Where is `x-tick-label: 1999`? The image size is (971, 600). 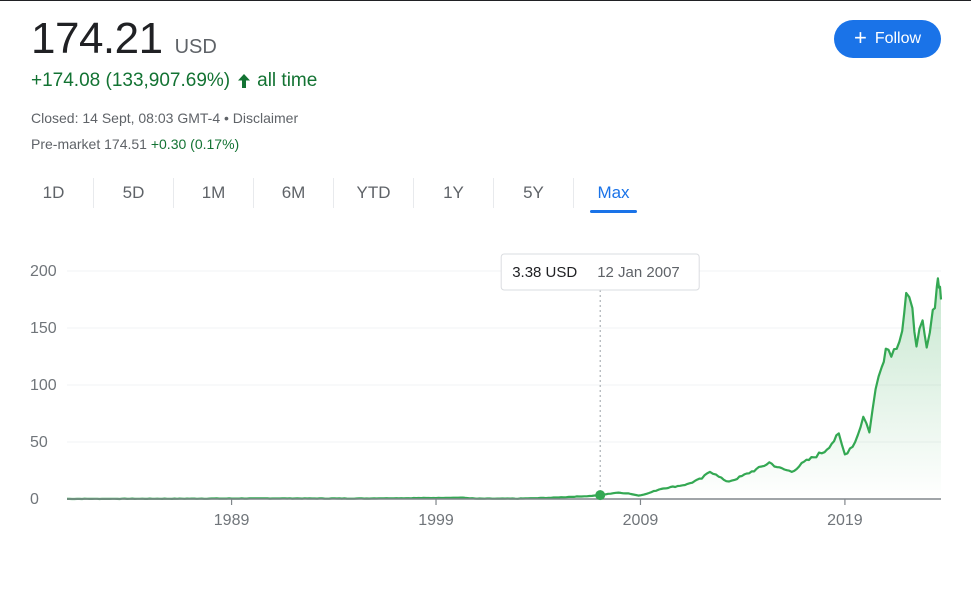
x-tick-label: 1999 is located at coordinates (436, 520).